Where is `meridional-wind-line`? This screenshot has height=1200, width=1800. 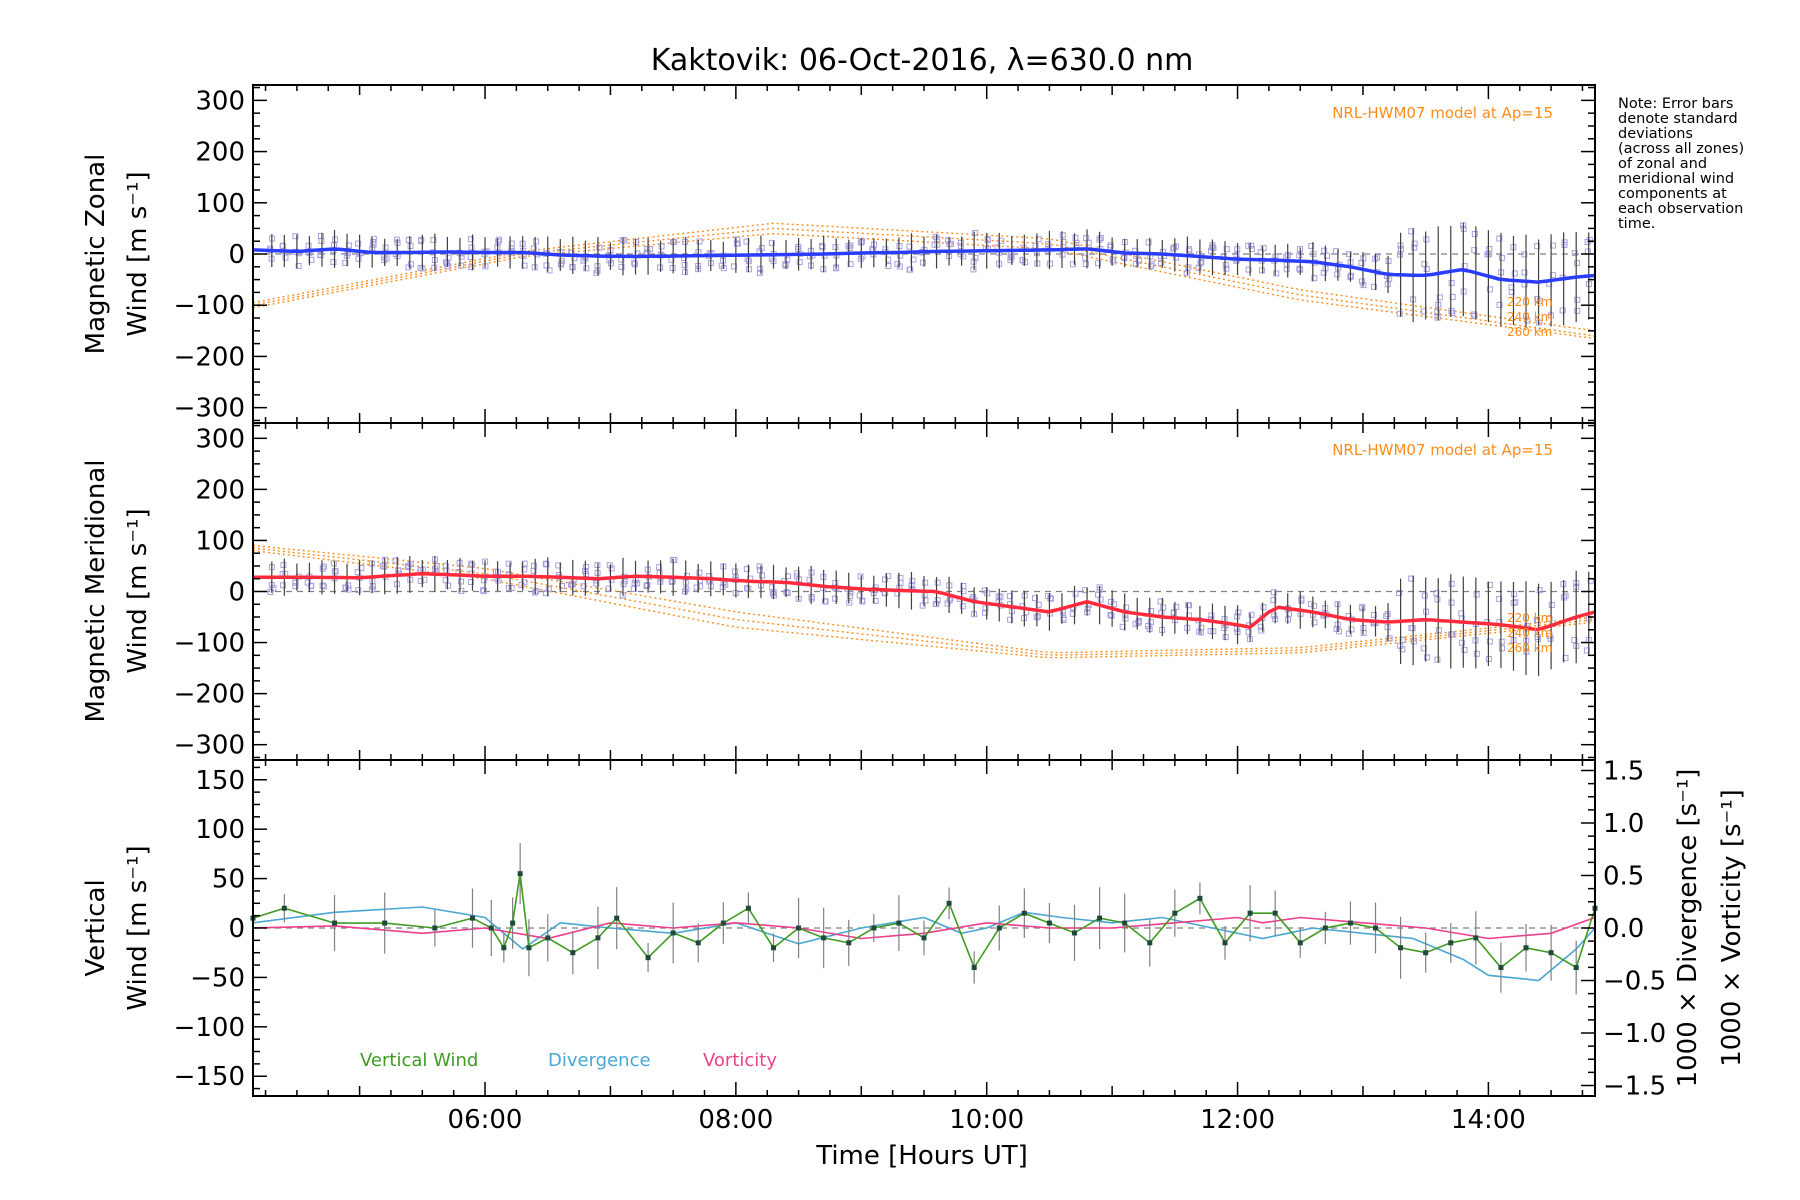 meridional-wind-line is located at coordinates (924, 602).